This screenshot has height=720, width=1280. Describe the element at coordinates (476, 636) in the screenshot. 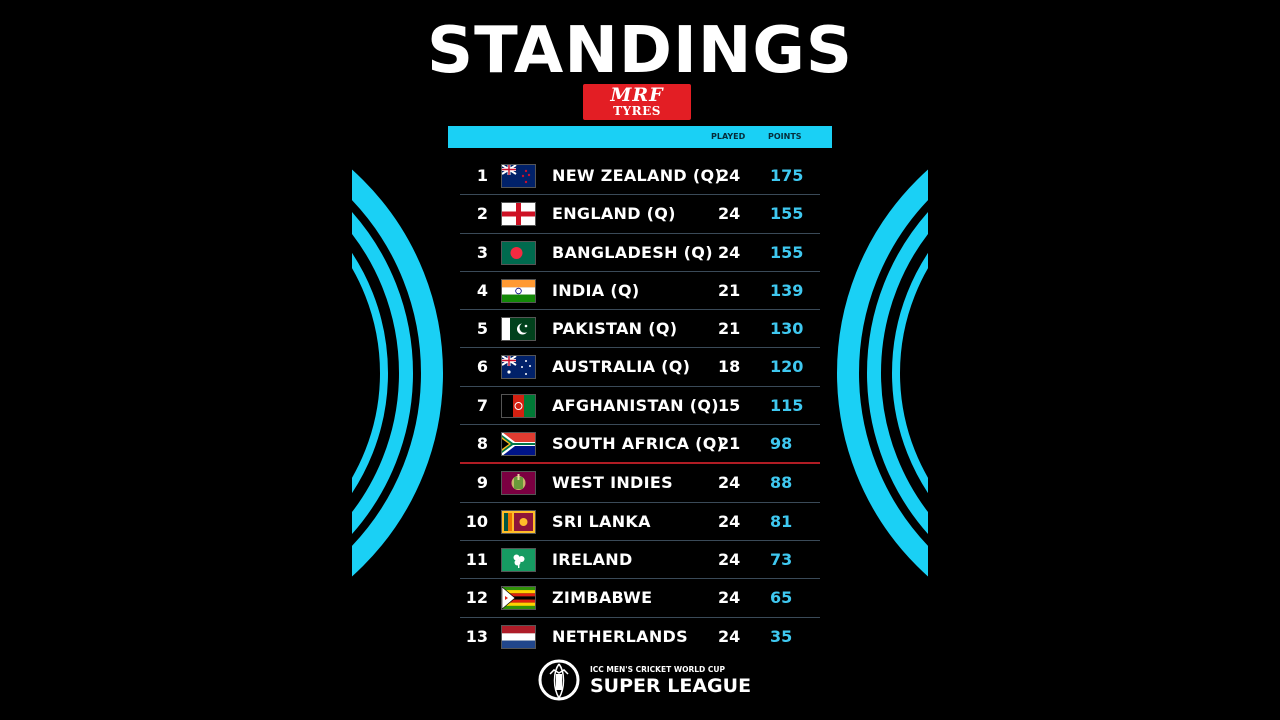

I see `rank: 13` at that location.